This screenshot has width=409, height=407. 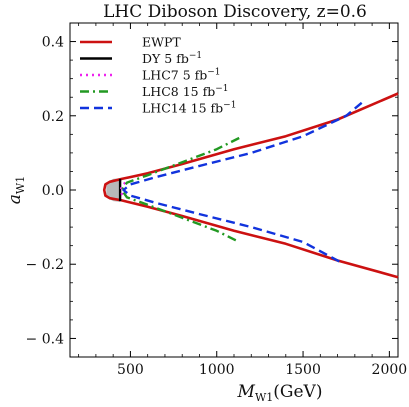 What do you see at coordinates (181, 75) in the screenshot?
I see `legend-label-2: LHC7 5 fb−1` at bounding box center [181, 75].